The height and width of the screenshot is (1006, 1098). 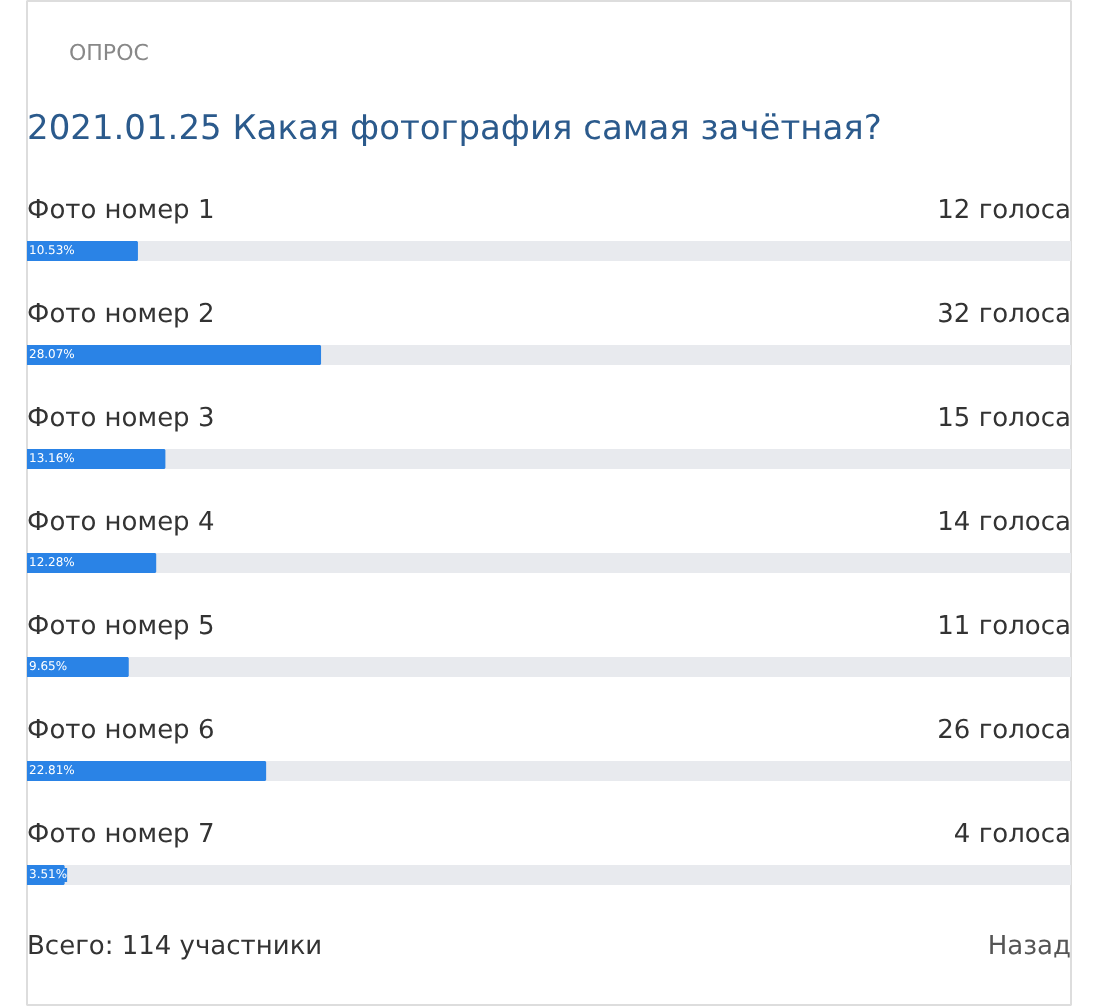 I want to click on annotation: 26 голоса, so click(x=1004, y=731).